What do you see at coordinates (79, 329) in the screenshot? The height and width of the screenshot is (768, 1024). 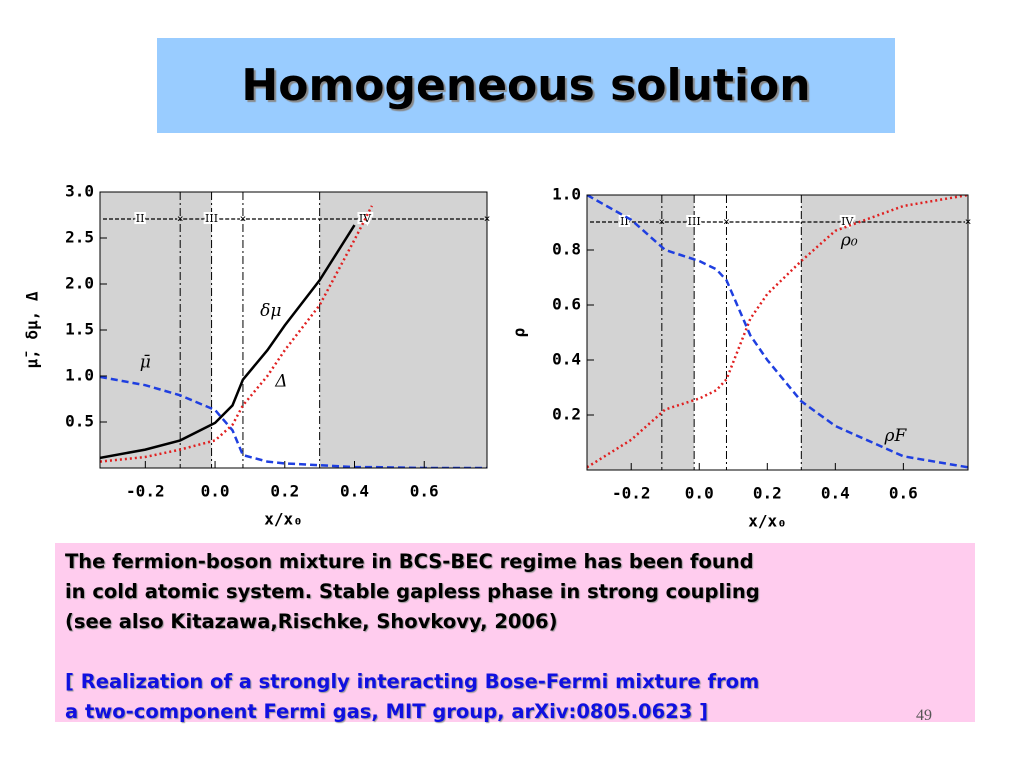 I see `y-tick-label: 1.5` at bounding box center [79, 329].